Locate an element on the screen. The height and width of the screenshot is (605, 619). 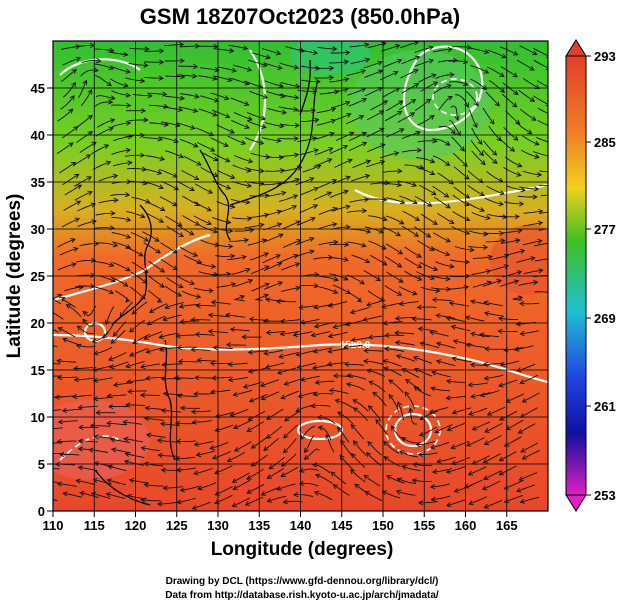
y-tick-label: 10 is located at coordinates (38, 417).